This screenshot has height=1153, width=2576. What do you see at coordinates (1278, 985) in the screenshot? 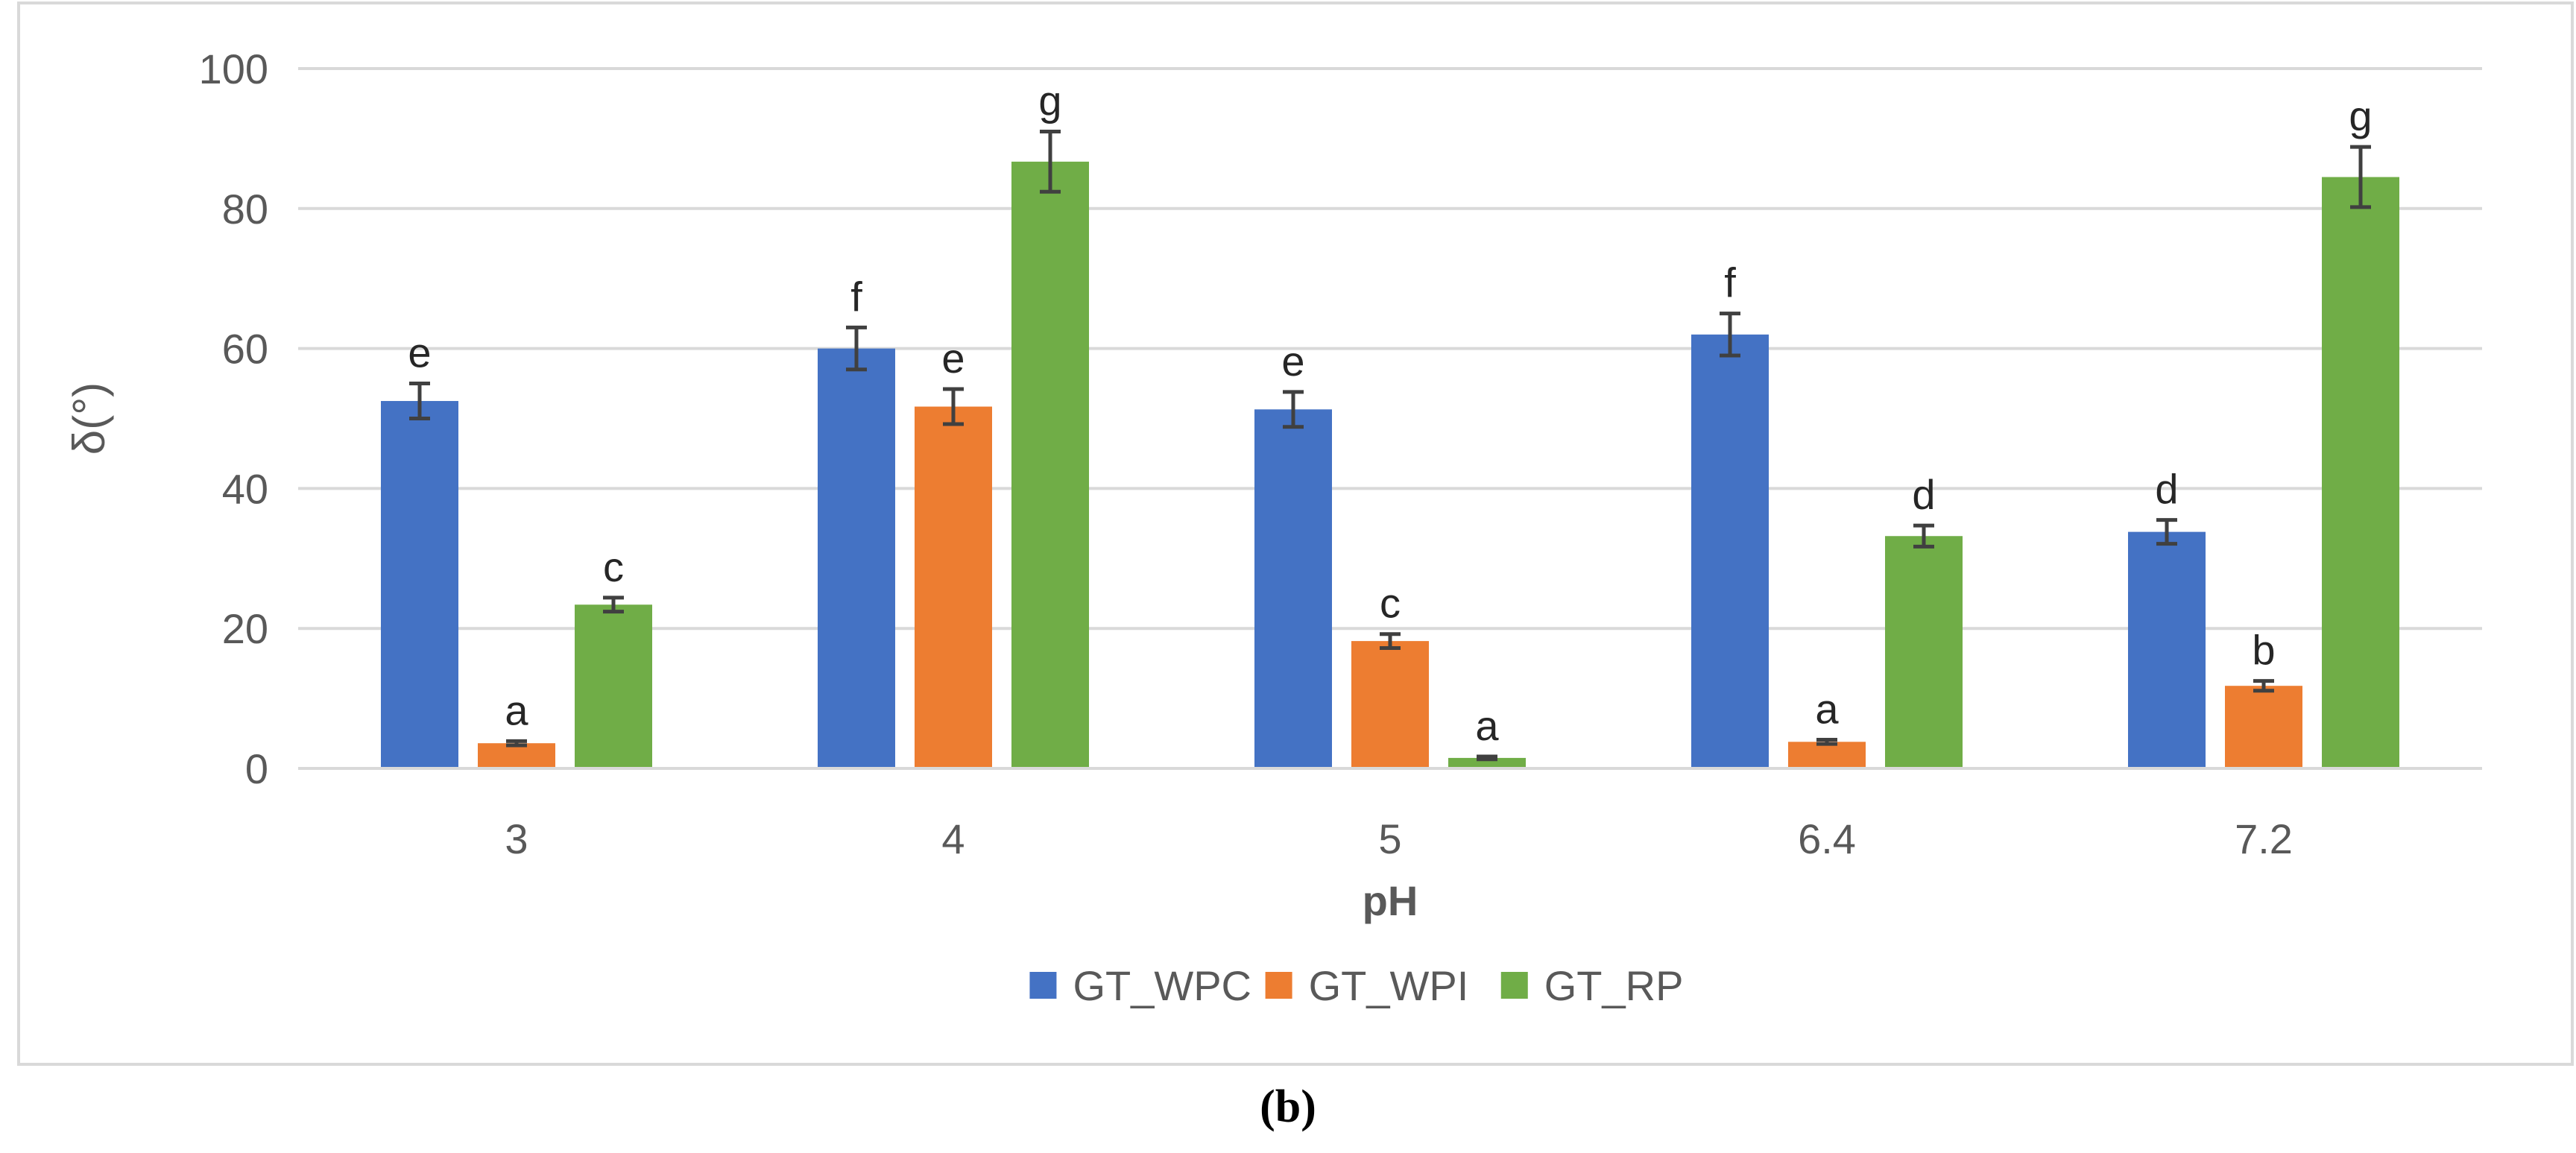
I see `legend-swatch-GT_WPI` at bounding box center [1278, 985].